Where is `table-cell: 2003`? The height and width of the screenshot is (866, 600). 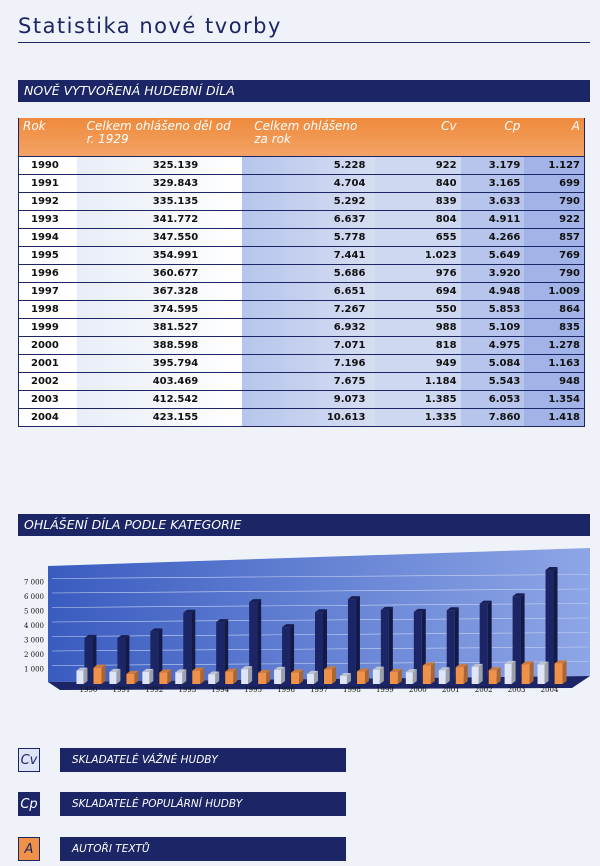
table-cell: 2003 is located at coordinates (47, 399).